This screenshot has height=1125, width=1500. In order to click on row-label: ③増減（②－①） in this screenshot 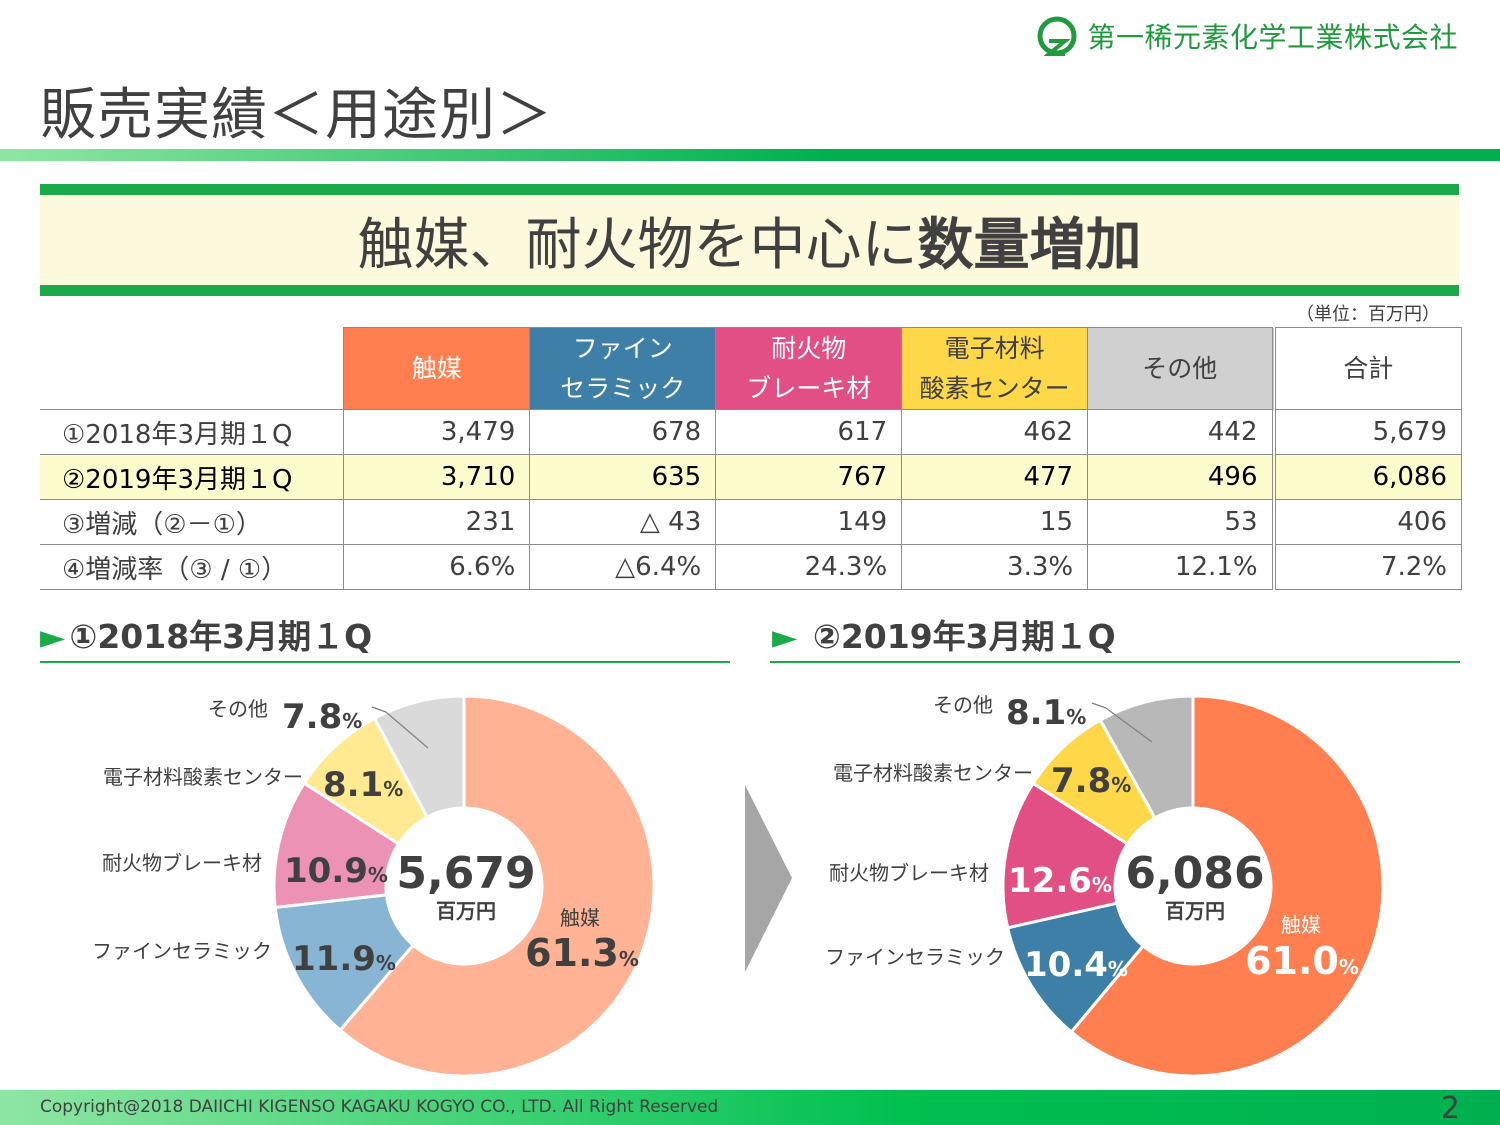, I will do `click(192, 522)`.